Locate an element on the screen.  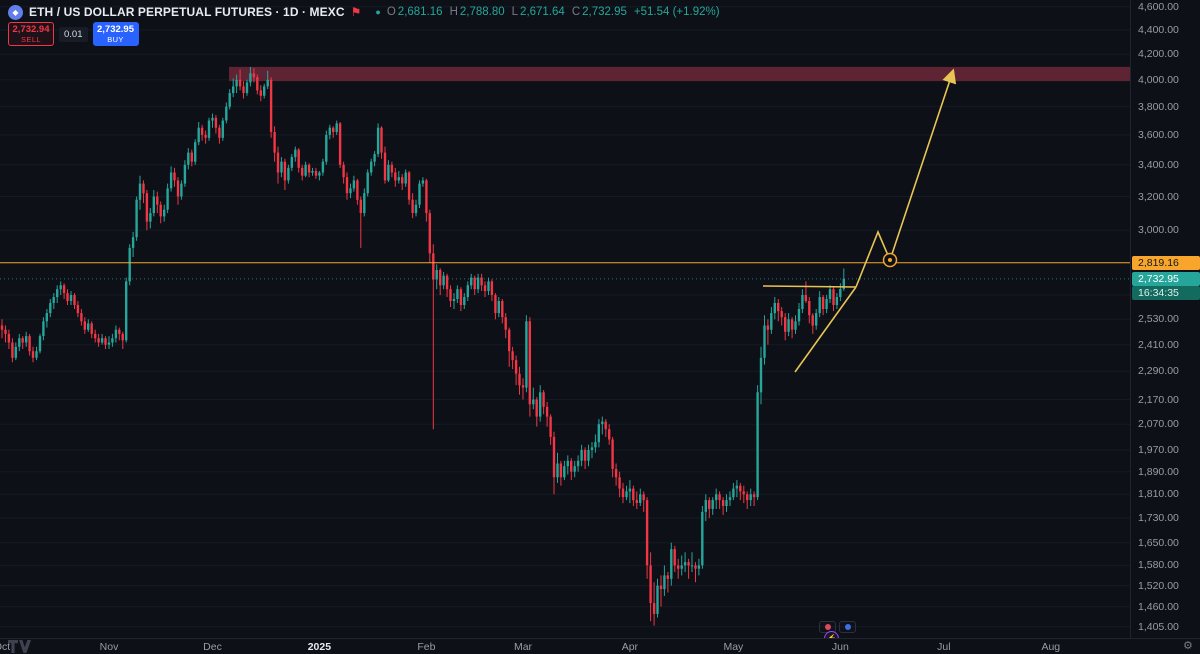
last-price-label: 2,732.95 is located at coordinates (1166, 278).